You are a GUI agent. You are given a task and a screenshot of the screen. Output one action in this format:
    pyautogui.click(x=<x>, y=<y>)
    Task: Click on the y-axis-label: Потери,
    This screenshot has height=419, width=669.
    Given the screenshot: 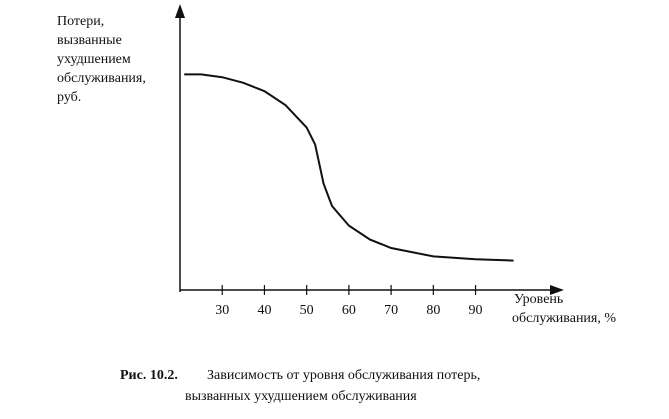 What is the action you would take?
    pyautogui.click(x=80, y=21)
    